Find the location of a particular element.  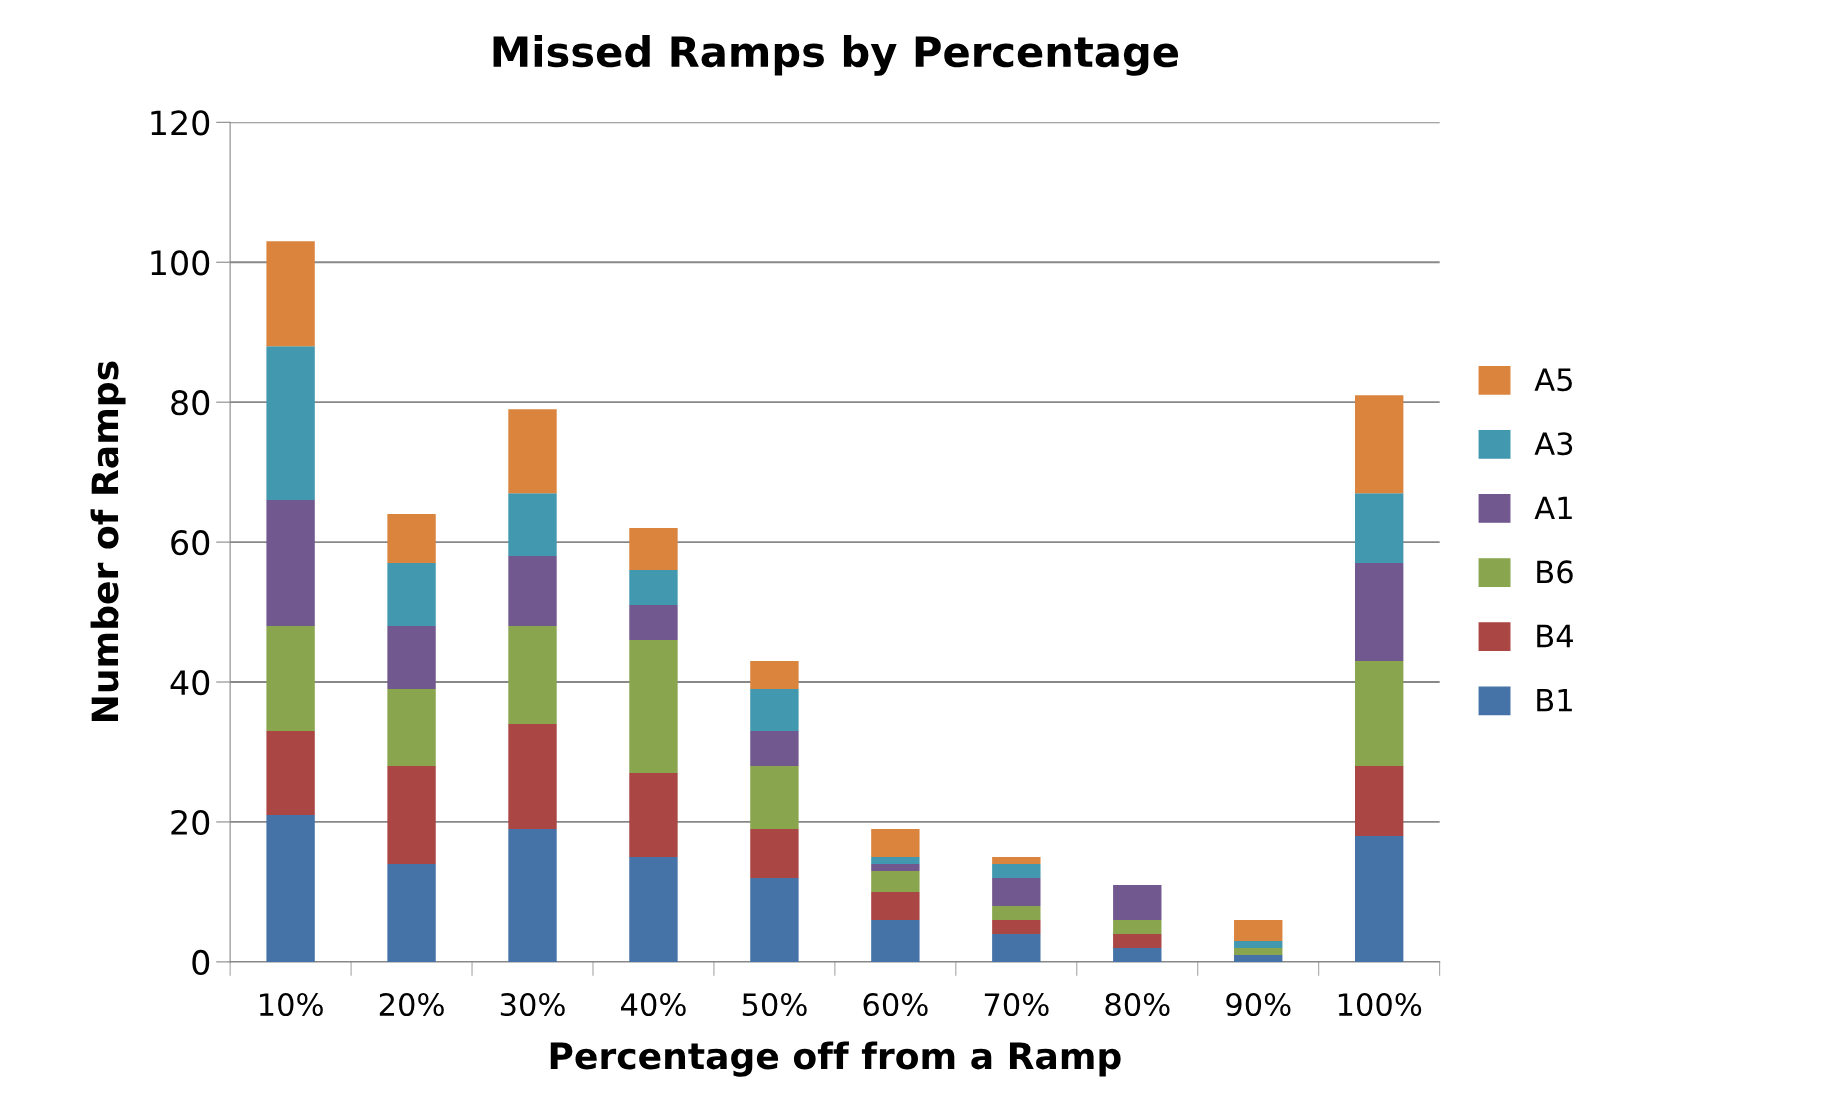

legend-label: A5 is located at coordinates (1553, 380).